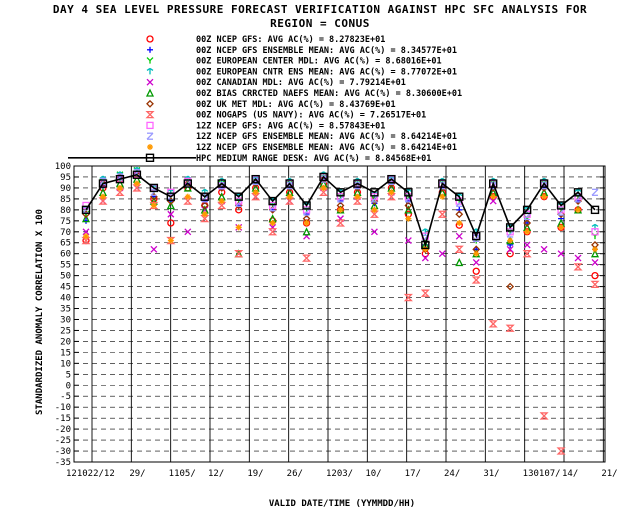 The height and width of the screenshot is (513, 641). I want to click on y-tick-label: 15, so click(65, 353).